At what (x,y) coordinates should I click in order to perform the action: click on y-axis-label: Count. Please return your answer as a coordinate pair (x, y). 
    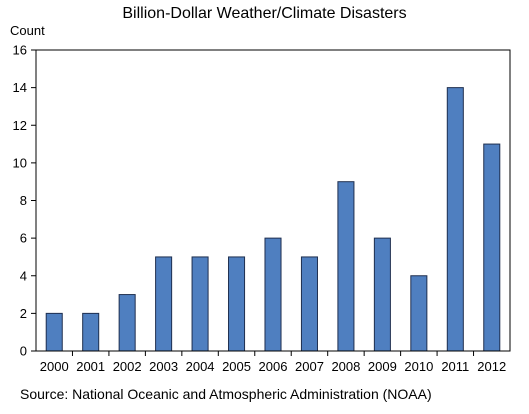
    Looking at the image, I should click on (27, 30).